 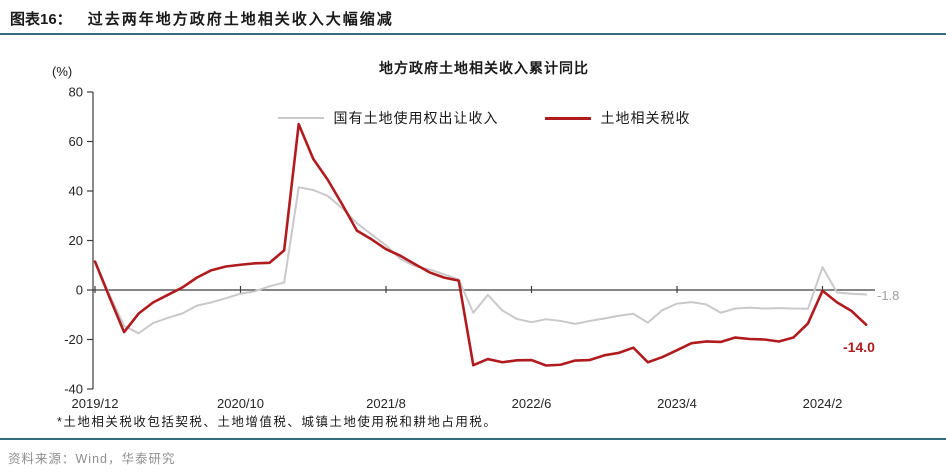 I want to click on svg-text: 2023/4, so click(x=677, y=403).